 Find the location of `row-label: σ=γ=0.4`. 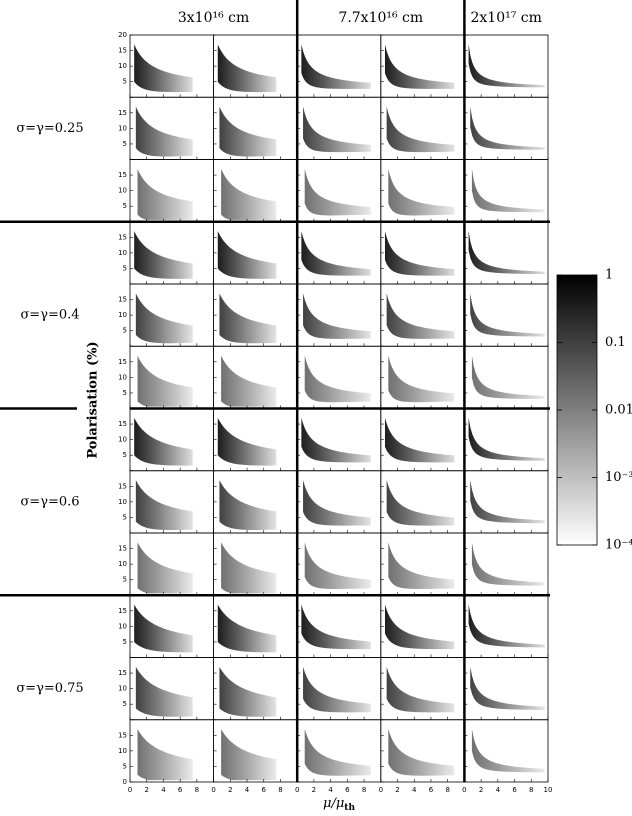

row-label: σ=γ=0.4 is located at coordinates (49, 315).